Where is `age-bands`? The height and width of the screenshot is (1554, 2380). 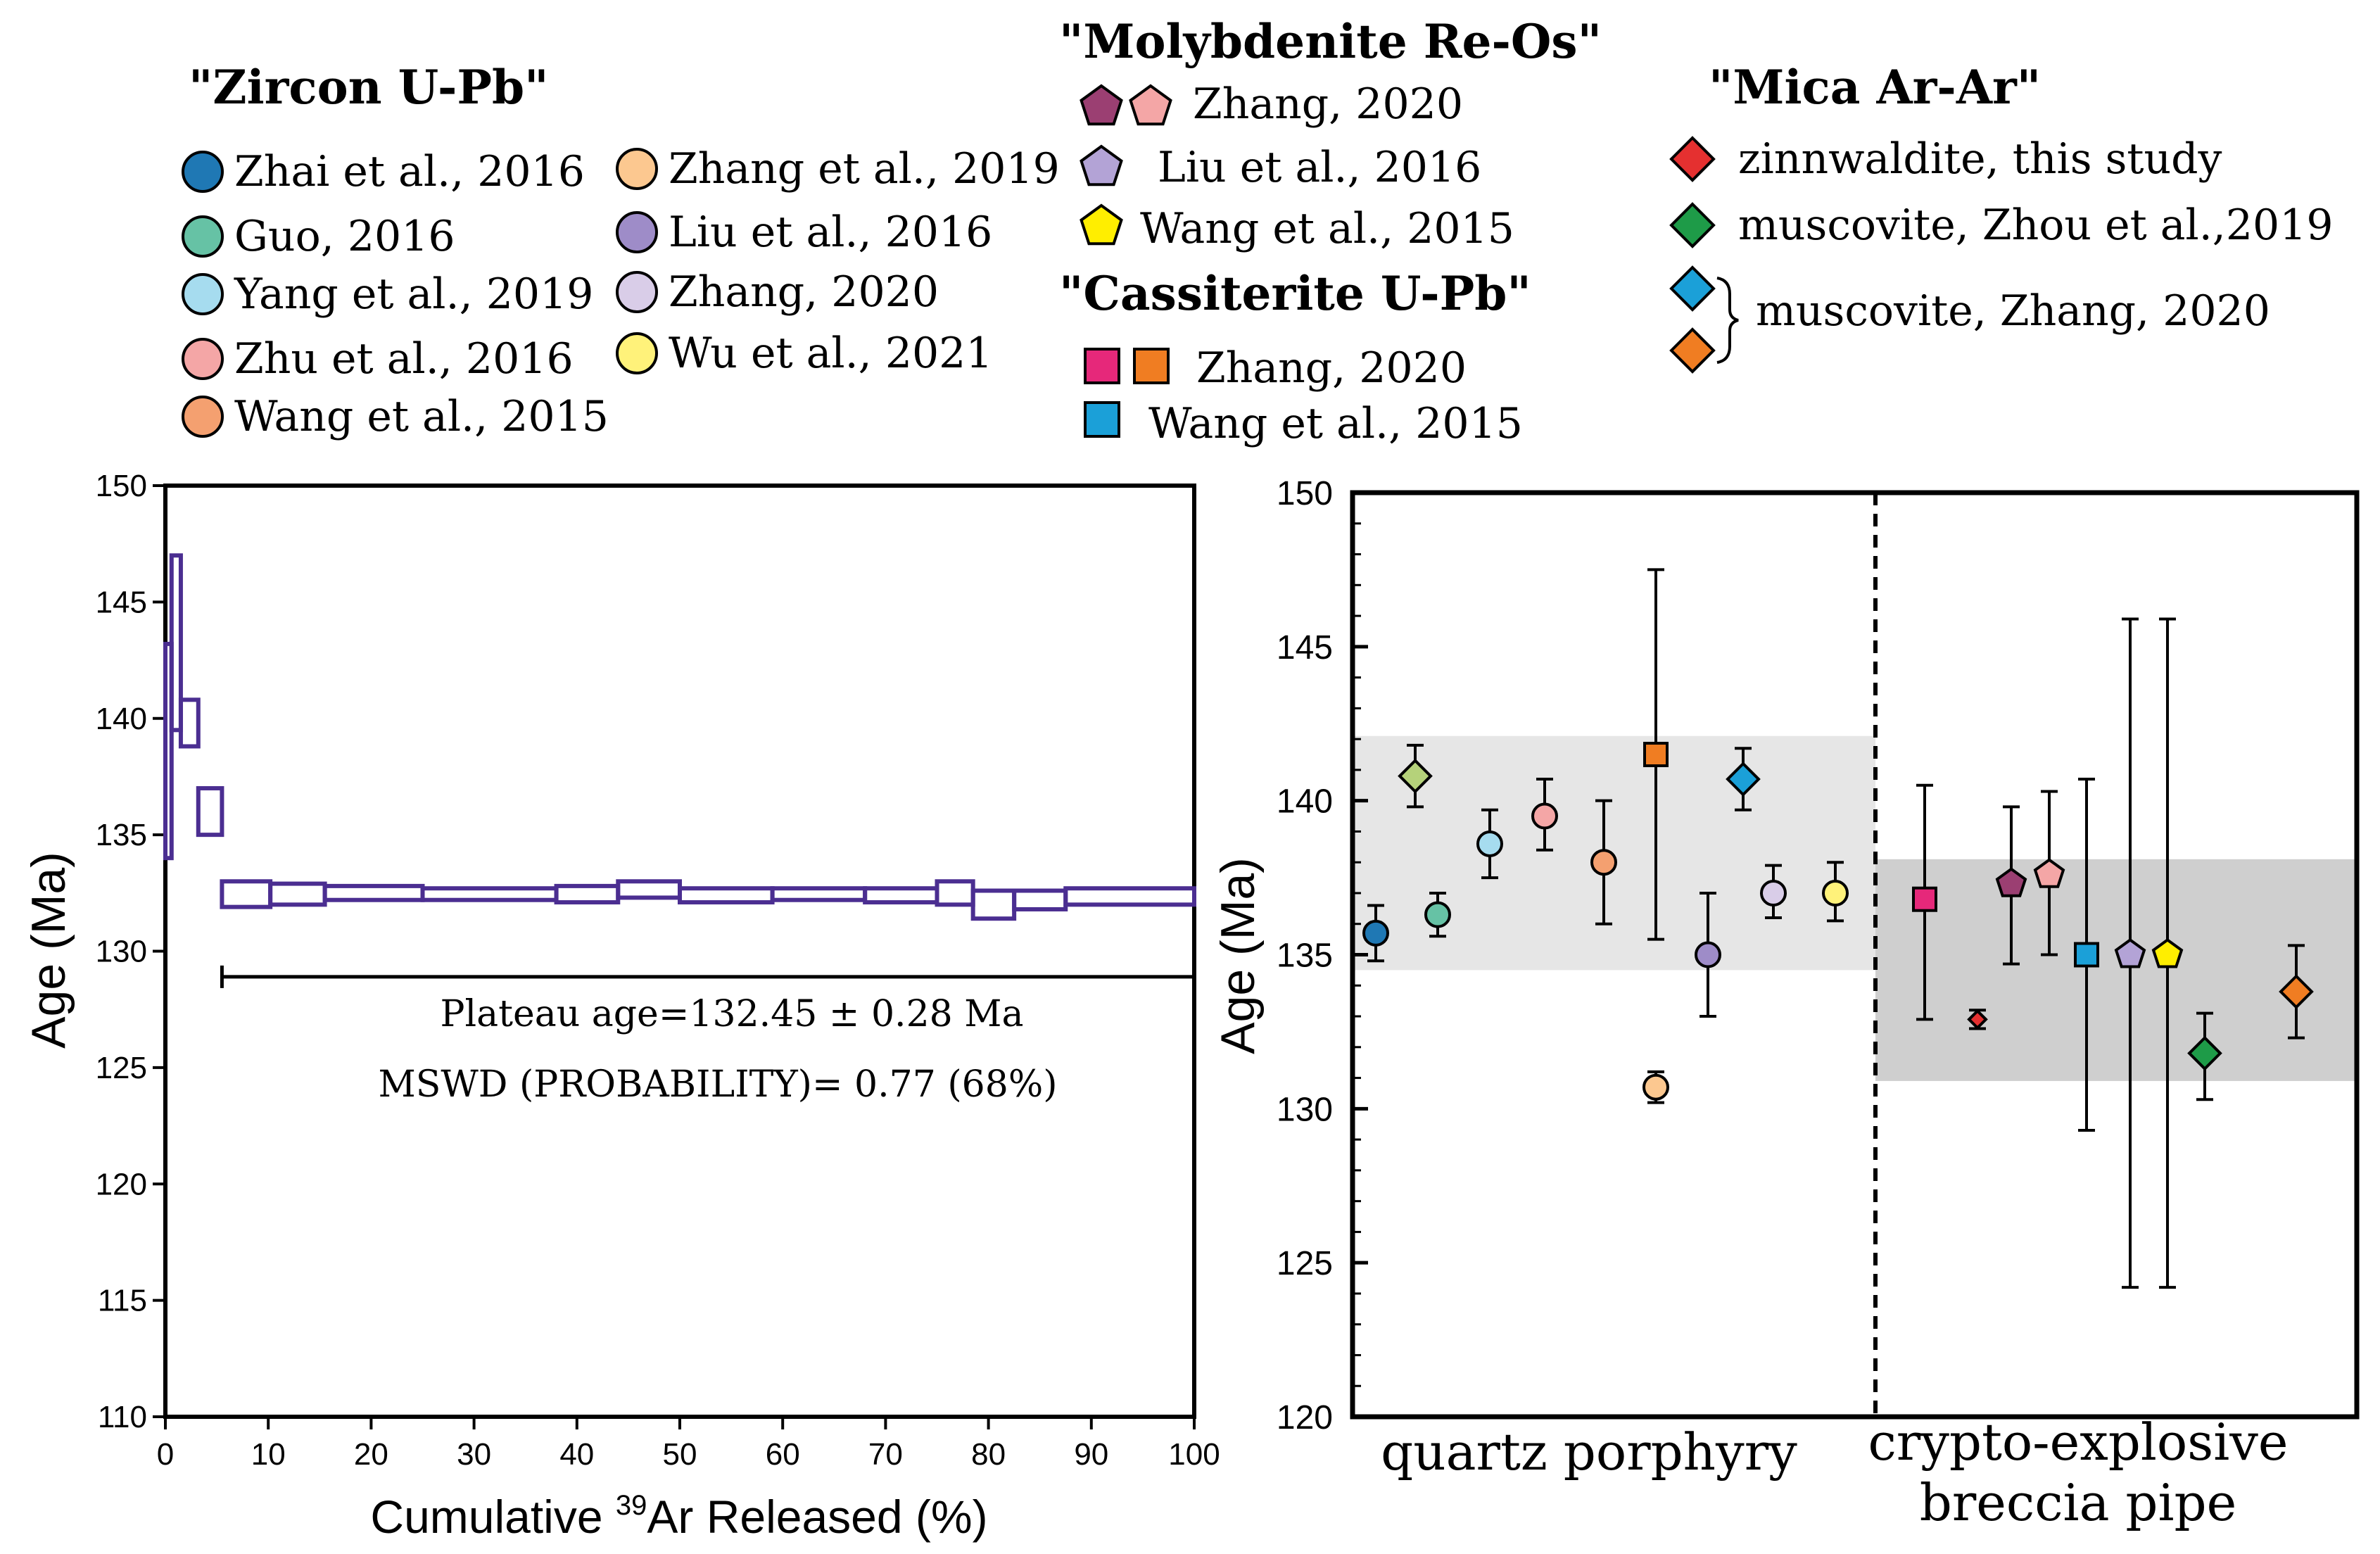 age-bands is located at coordinates (1855, 908).